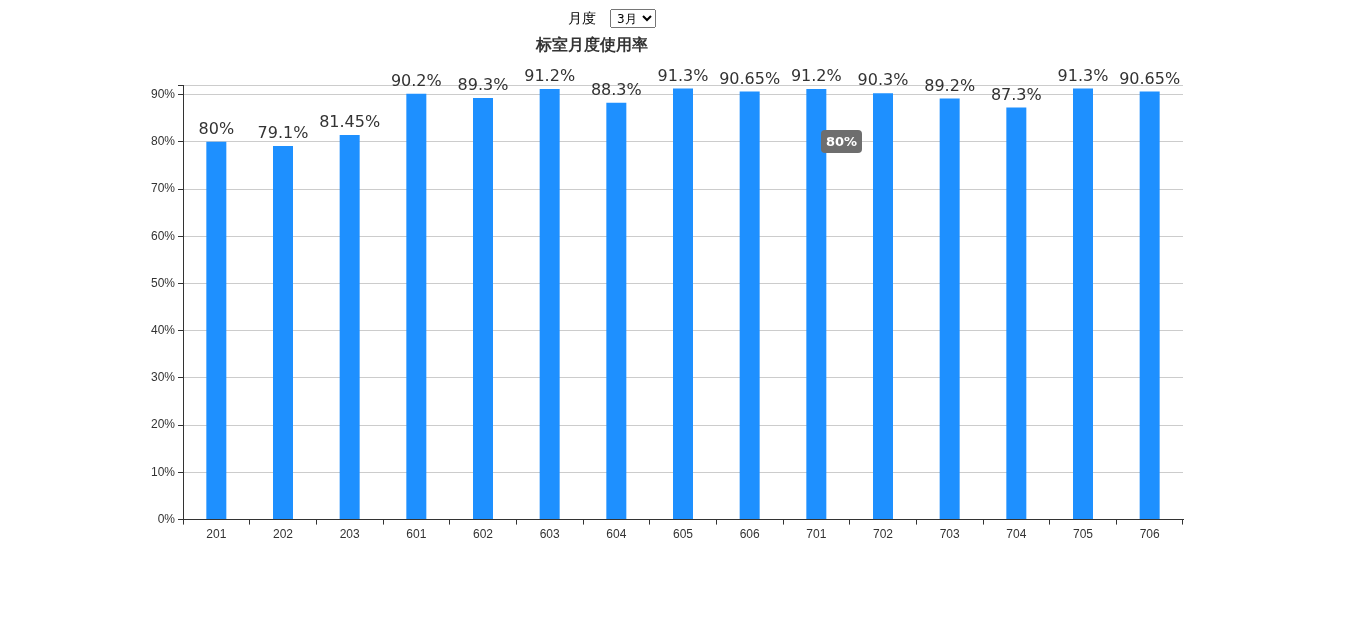 The height and width of the screenshot is (625, 1366). I want to click on y-tick-label: 10%, so click(163, 471).